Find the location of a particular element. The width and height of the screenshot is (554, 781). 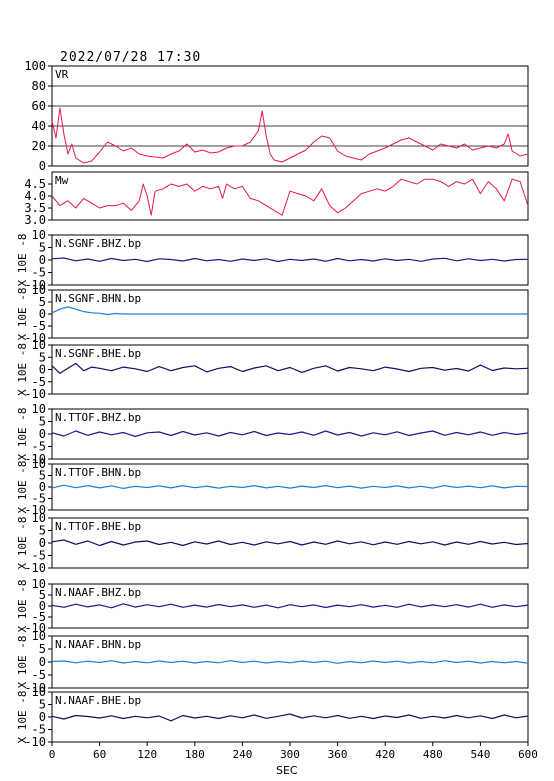

series-line-mw is located at coordinates (290, 197).